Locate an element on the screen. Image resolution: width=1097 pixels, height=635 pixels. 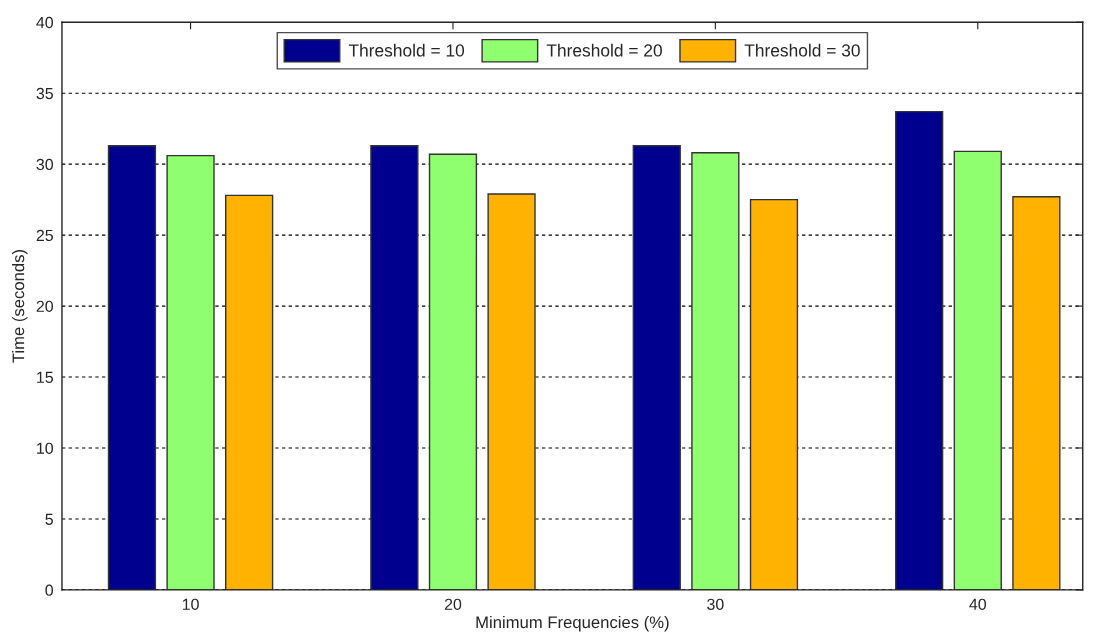
x-axis-title: Minimum Frequencies (%) is located at coordinates (572, 623).